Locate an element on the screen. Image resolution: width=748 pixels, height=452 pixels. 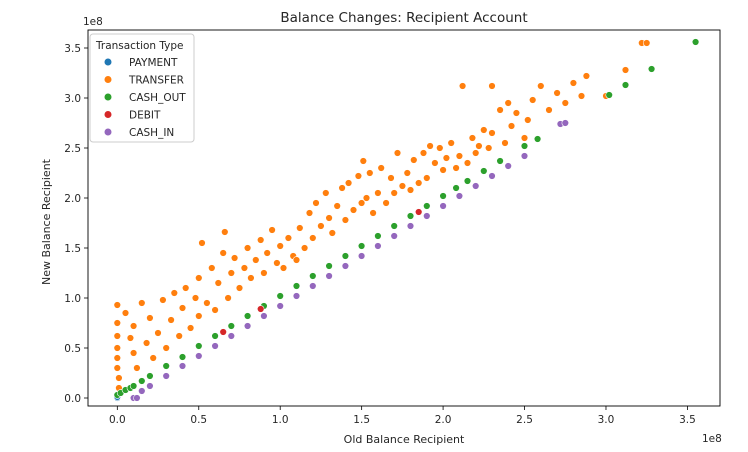
x-tick-label: 3.0 is located at coordinates (606, 420).